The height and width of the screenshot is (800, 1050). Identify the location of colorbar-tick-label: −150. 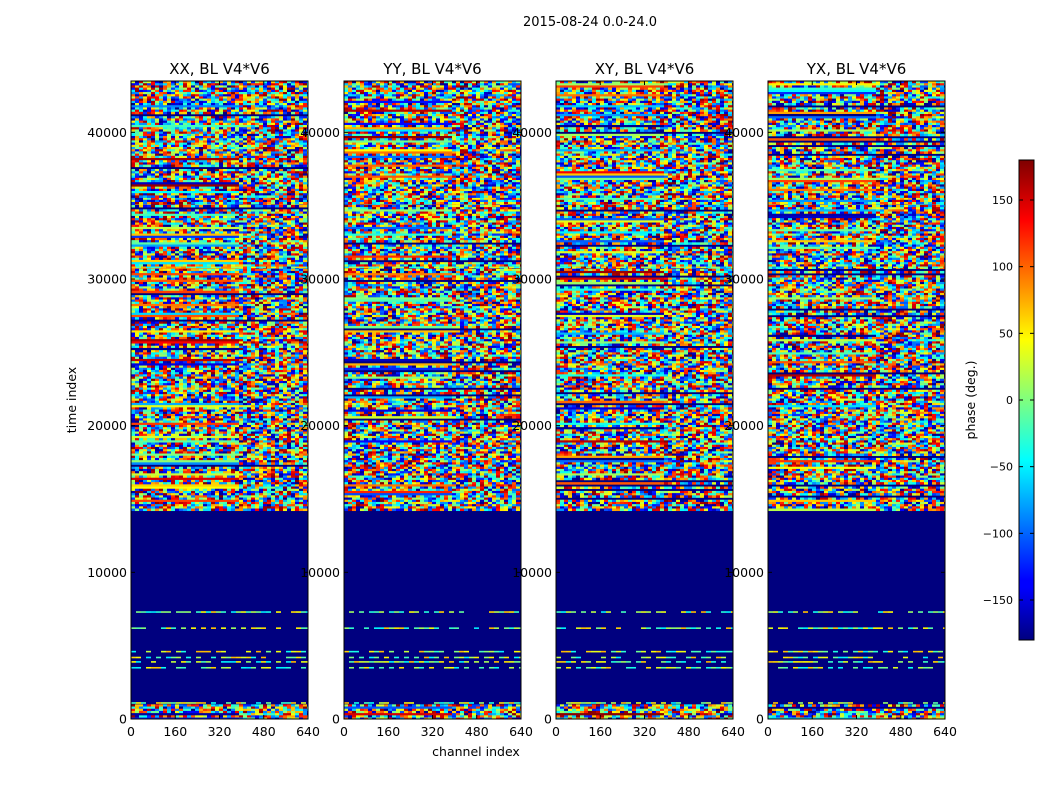
(998, 600).